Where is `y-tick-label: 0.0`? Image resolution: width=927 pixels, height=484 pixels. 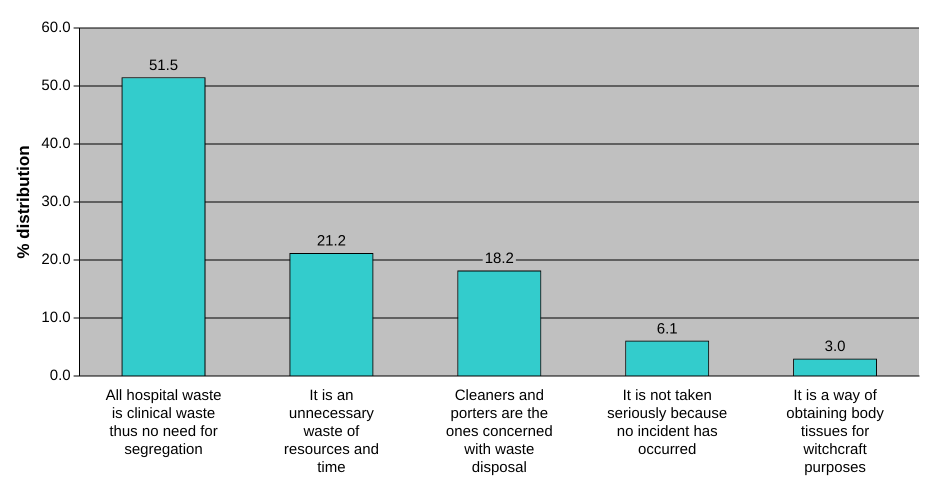
y-tick-label: 0.0 is located at coordinates (60, 375).